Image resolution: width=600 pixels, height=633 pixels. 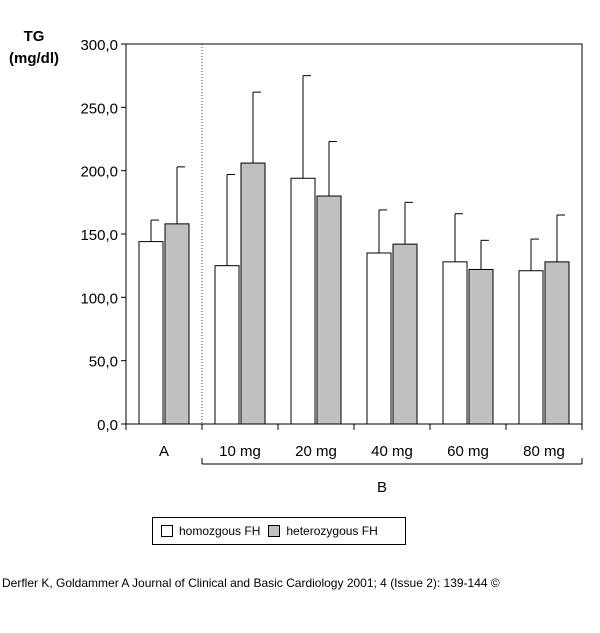 I want to click on legend-item-homozygous: homozgous FH, so click(x=210, y=531).